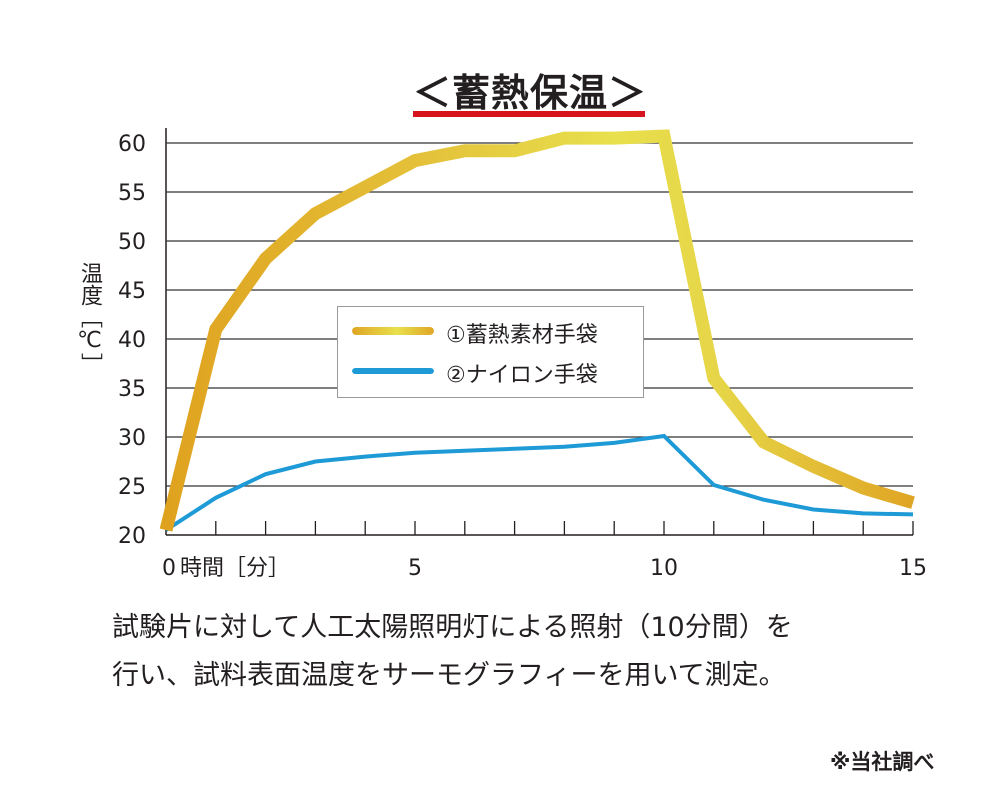 The image size is (997, 800). What do you see at coordinates (664, 568) in the screenshot?
I see `x-tick-label: 10` at bounding box center [664, 568].